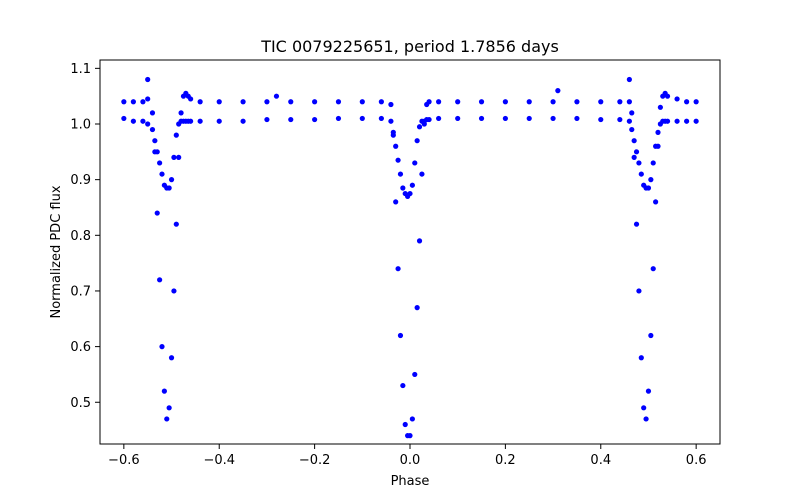 This screenshot has width=800, height=500. Describe the element at coordinates (410, 481) in the screenshot. I see `x-axis-label: Phase` at that location.